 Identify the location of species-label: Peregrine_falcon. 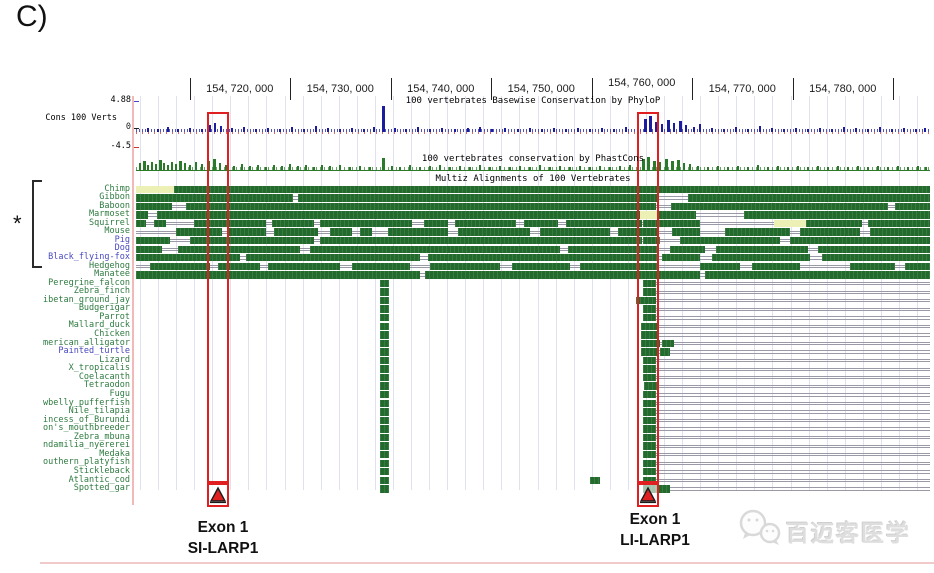
(89, 282).